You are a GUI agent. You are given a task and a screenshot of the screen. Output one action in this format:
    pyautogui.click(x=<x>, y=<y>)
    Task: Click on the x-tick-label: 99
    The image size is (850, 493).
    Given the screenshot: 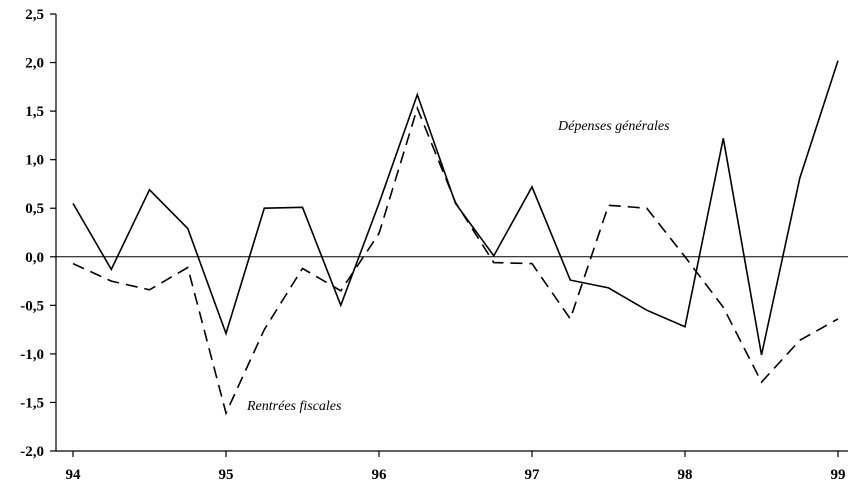 What is the action you would take?
    pyautogui.click(x=838, y=475)
    